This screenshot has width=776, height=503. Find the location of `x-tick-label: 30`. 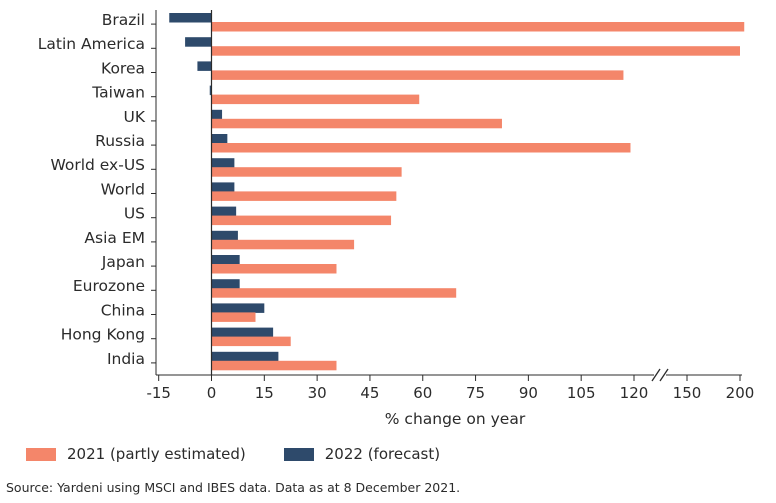

x-tick-label: 30 is located at coordinates (317, 393).